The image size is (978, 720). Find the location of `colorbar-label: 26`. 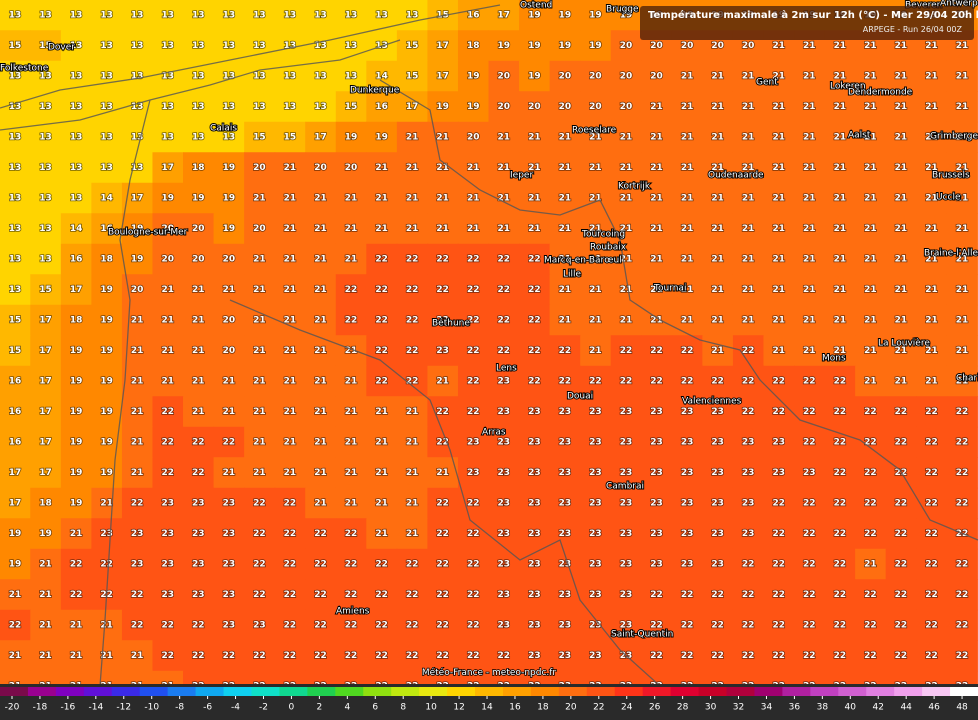

colorbar-label: 26 is located at coordinates (655, 708).